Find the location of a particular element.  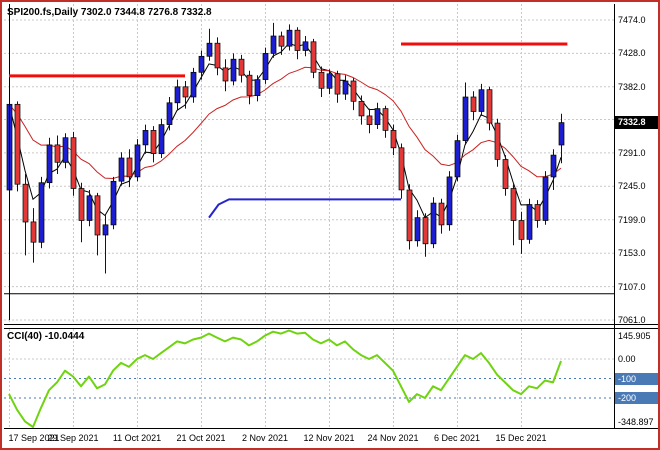

axis-border-line is located at coordinates (614, 216).